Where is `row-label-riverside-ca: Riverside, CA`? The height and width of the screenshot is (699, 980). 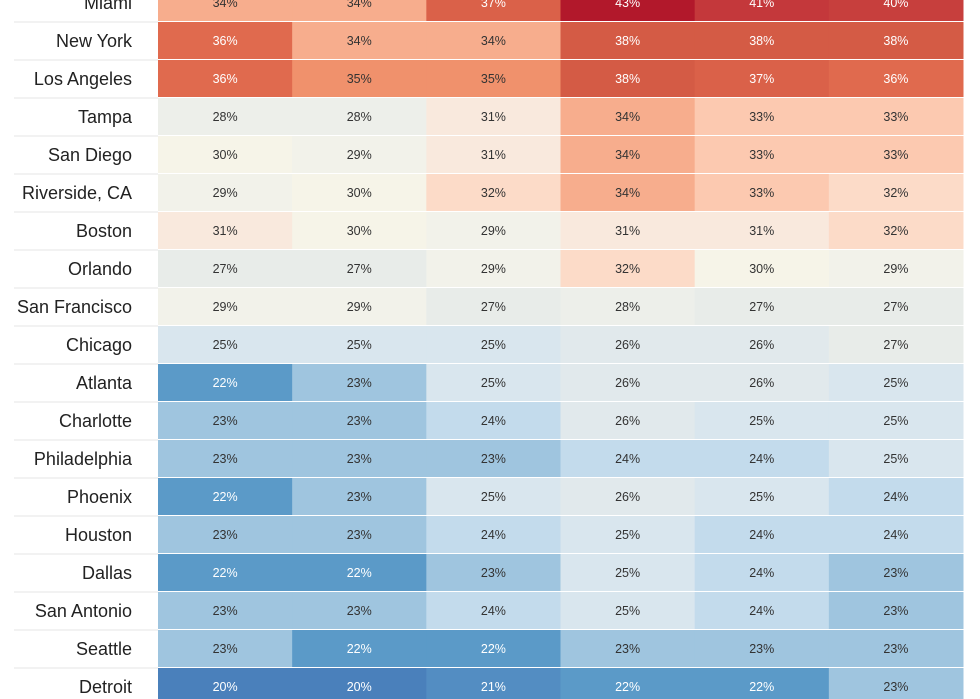
row-label-riverside-ca: Riverside, CA is located at coordinates (77, 193).